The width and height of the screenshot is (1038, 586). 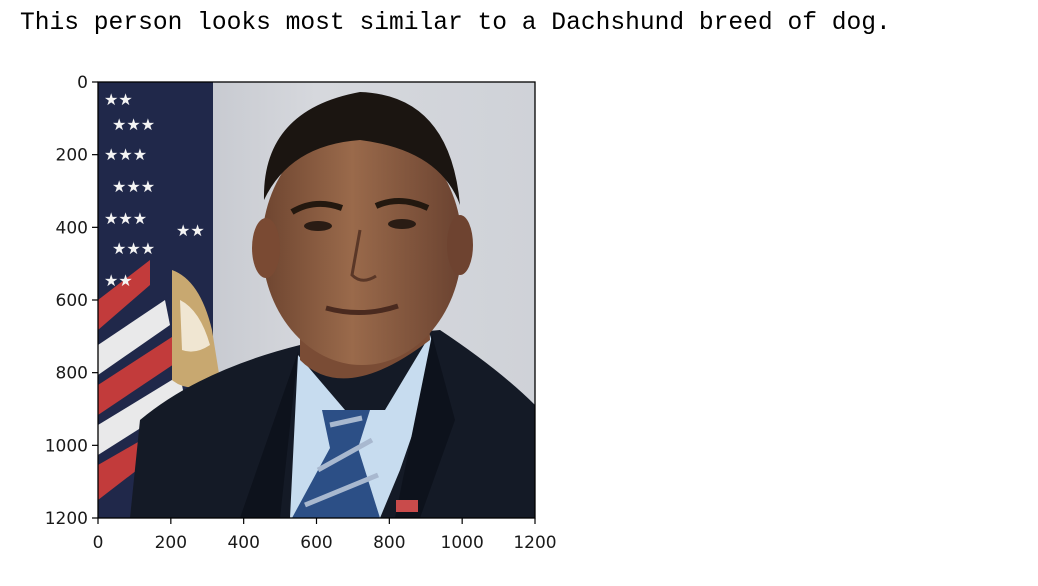 What do you see at coordinates (462, 543) in the screenshot?
I see `x-tick-label: 1000` at bounding box center [462, 543].